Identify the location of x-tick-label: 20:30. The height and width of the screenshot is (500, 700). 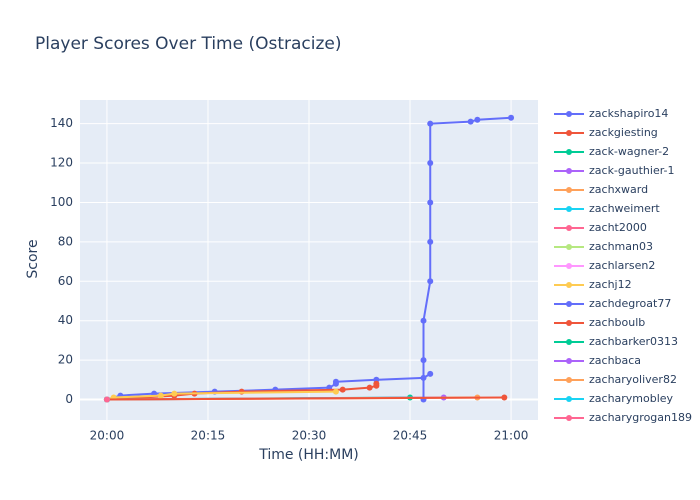
(309, 436).